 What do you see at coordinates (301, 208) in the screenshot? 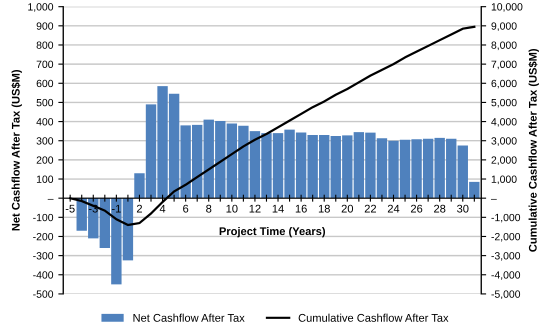
I see `x-tick-label: 16` at bounding box center [301, 208].